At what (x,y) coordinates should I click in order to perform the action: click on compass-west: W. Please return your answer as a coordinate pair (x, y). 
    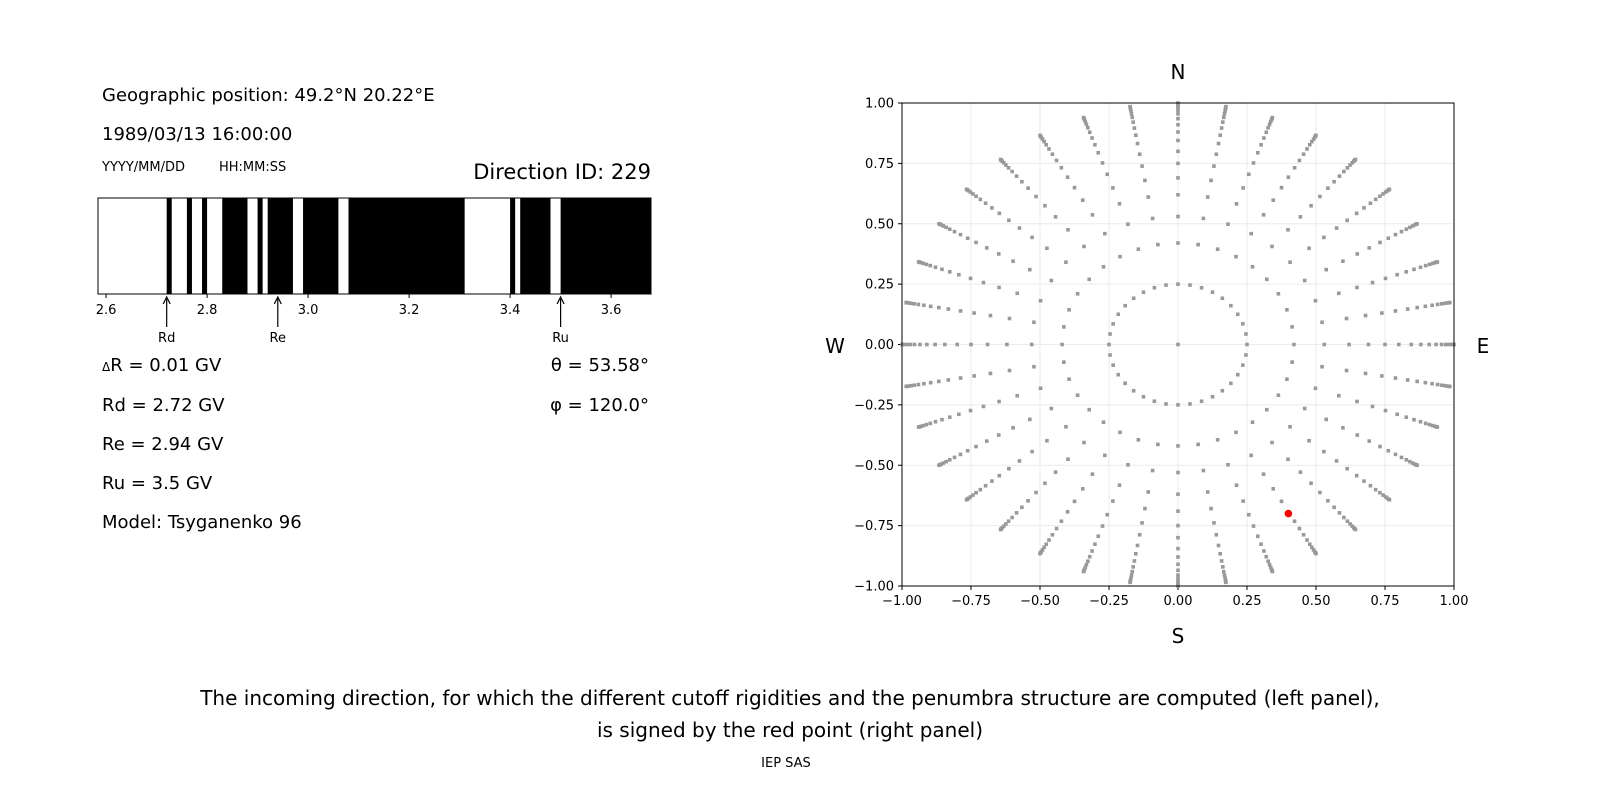
    Looking at the image, I should click on (835, 346).